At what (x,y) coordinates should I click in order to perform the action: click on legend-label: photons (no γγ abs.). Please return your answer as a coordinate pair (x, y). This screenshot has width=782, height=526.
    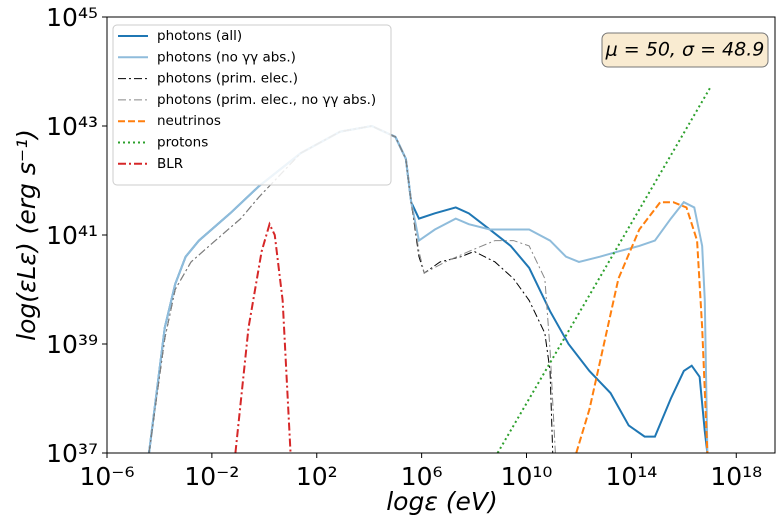
    Looking at the image, I should click on (226, 57).